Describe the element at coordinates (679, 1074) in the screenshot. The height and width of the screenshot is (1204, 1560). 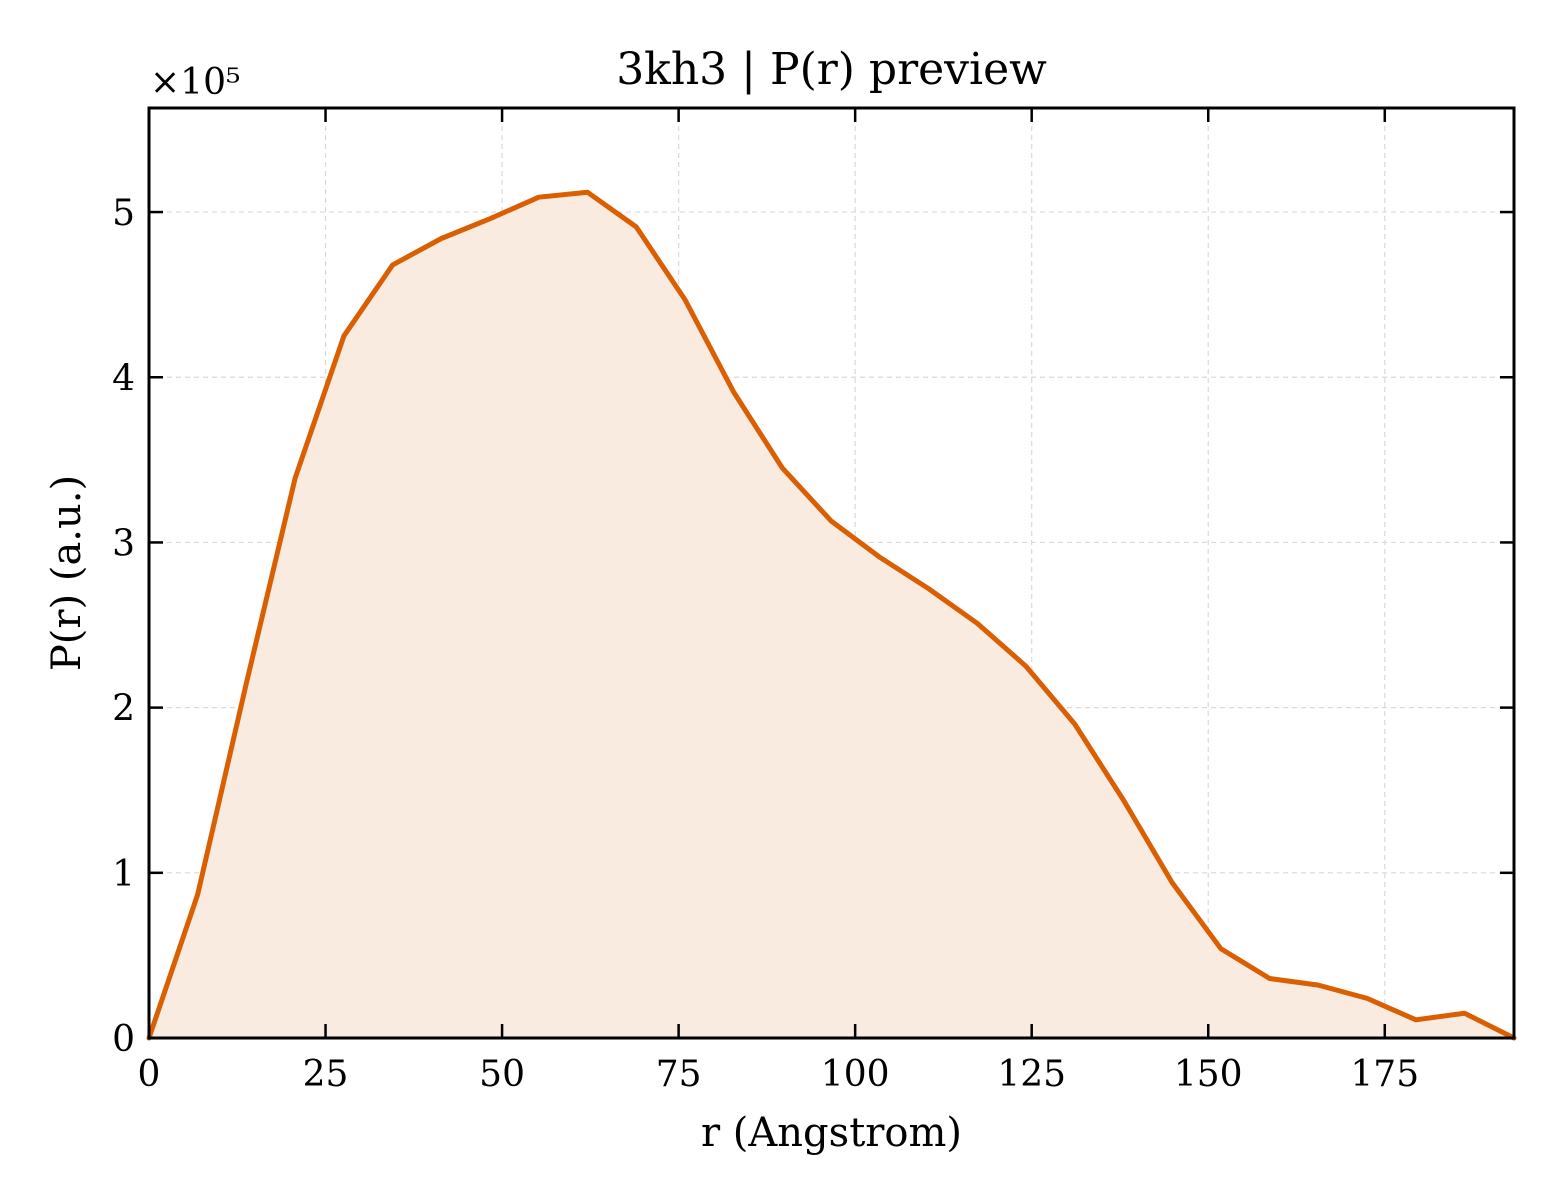
I see `x-tick-label: 75` at that location.